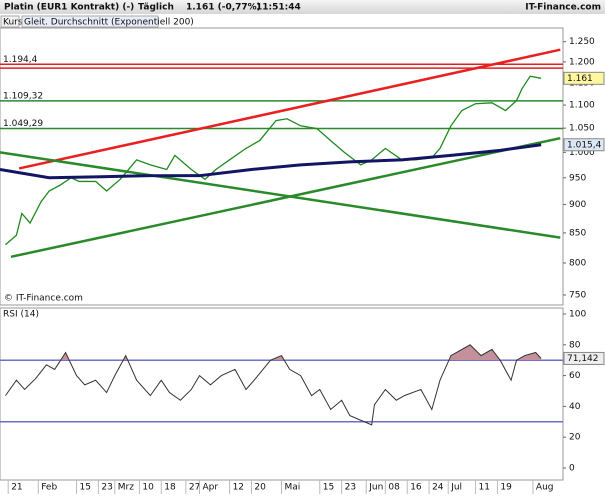 The width and height of the screenshot is (605, 498). What do you see at coordinates (577, 233) in the screenshot?
I see `y-tick-label: 850` at bounding box center [577, 233].